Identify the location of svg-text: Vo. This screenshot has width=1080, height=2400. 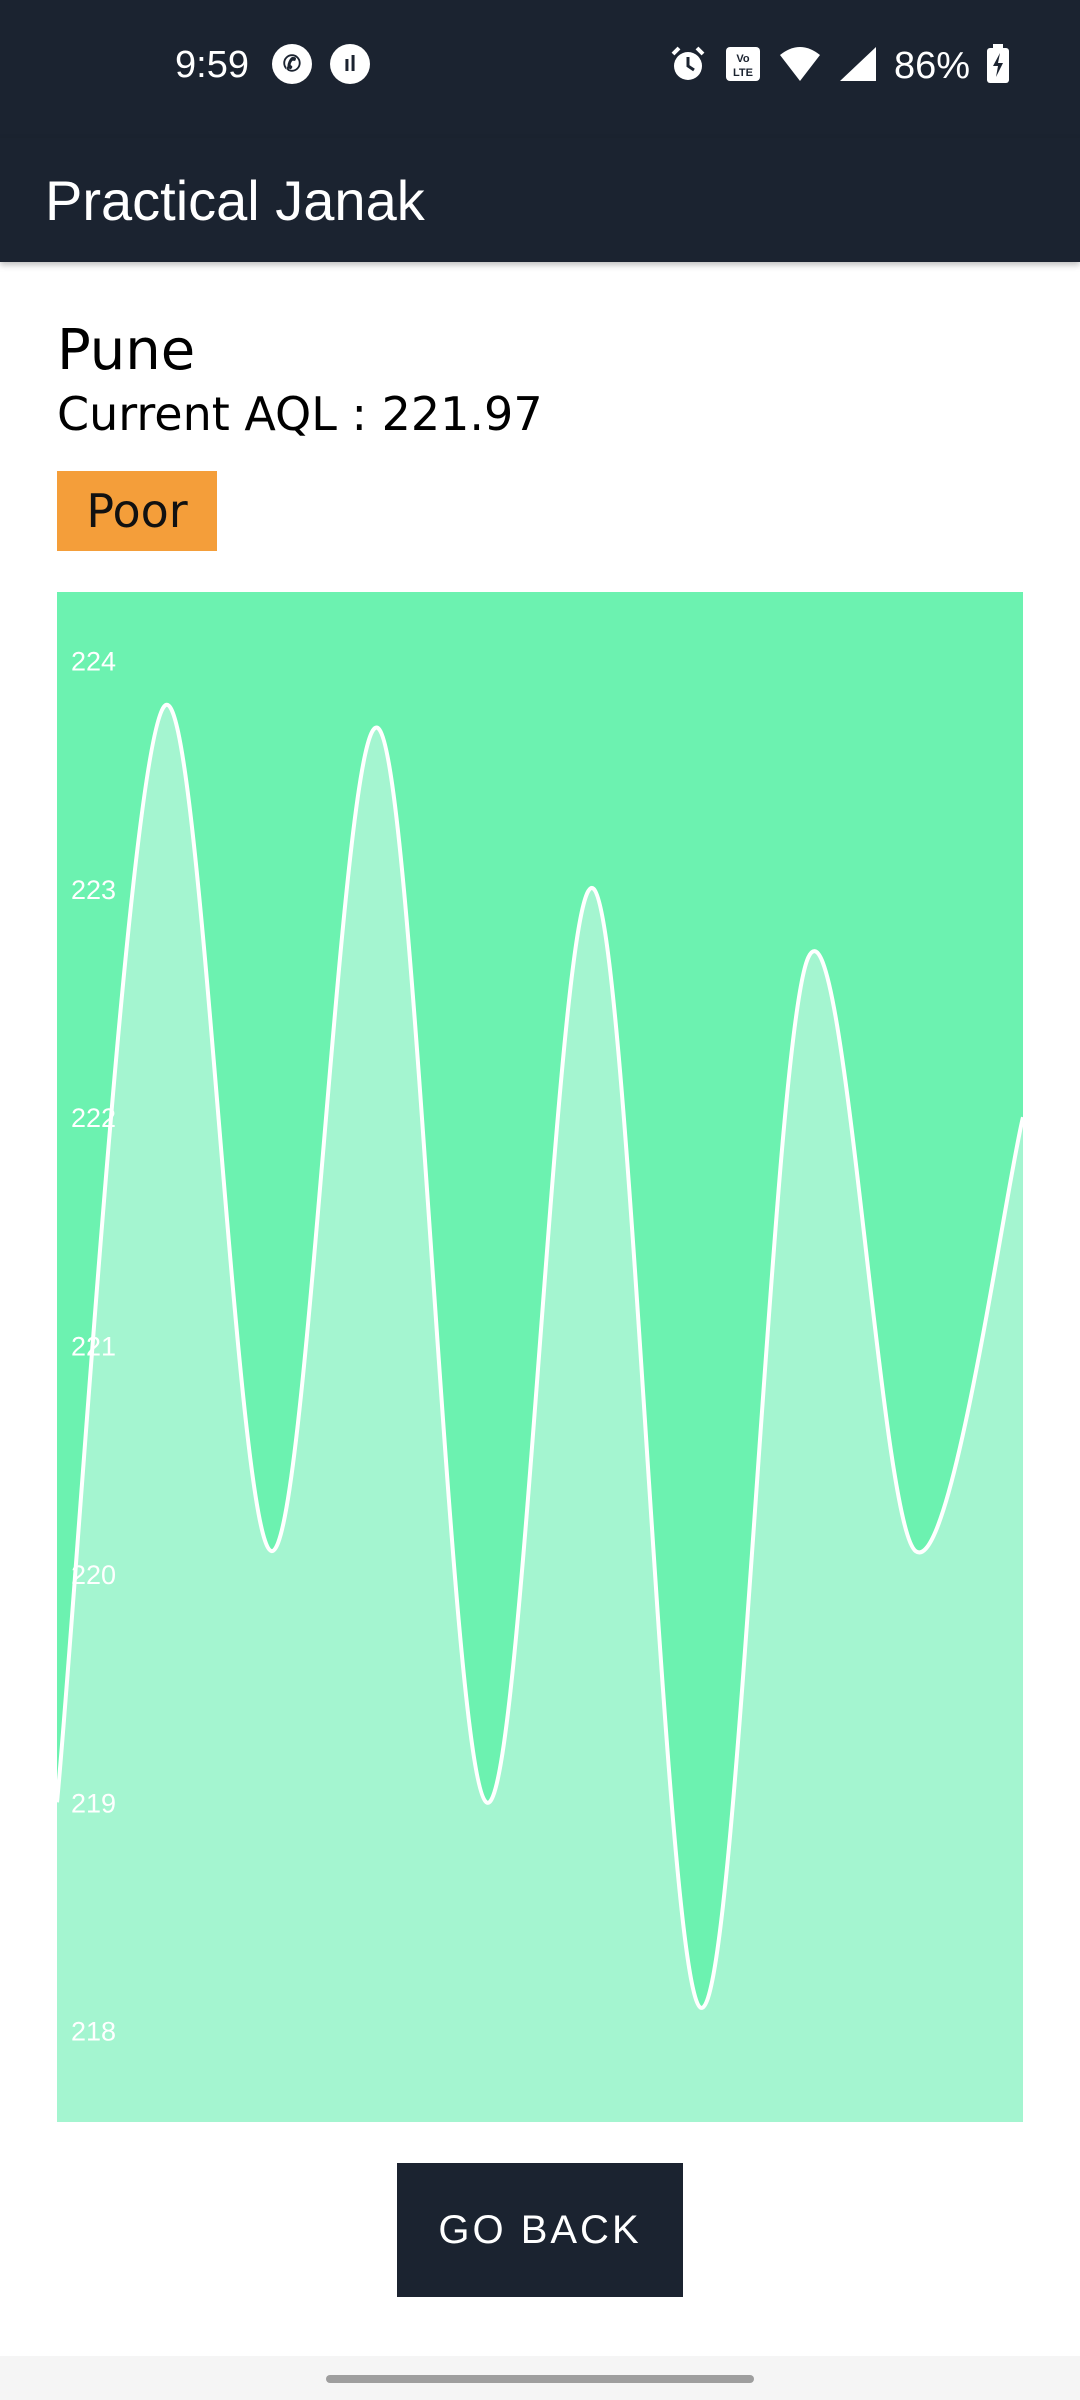
(743, 59).